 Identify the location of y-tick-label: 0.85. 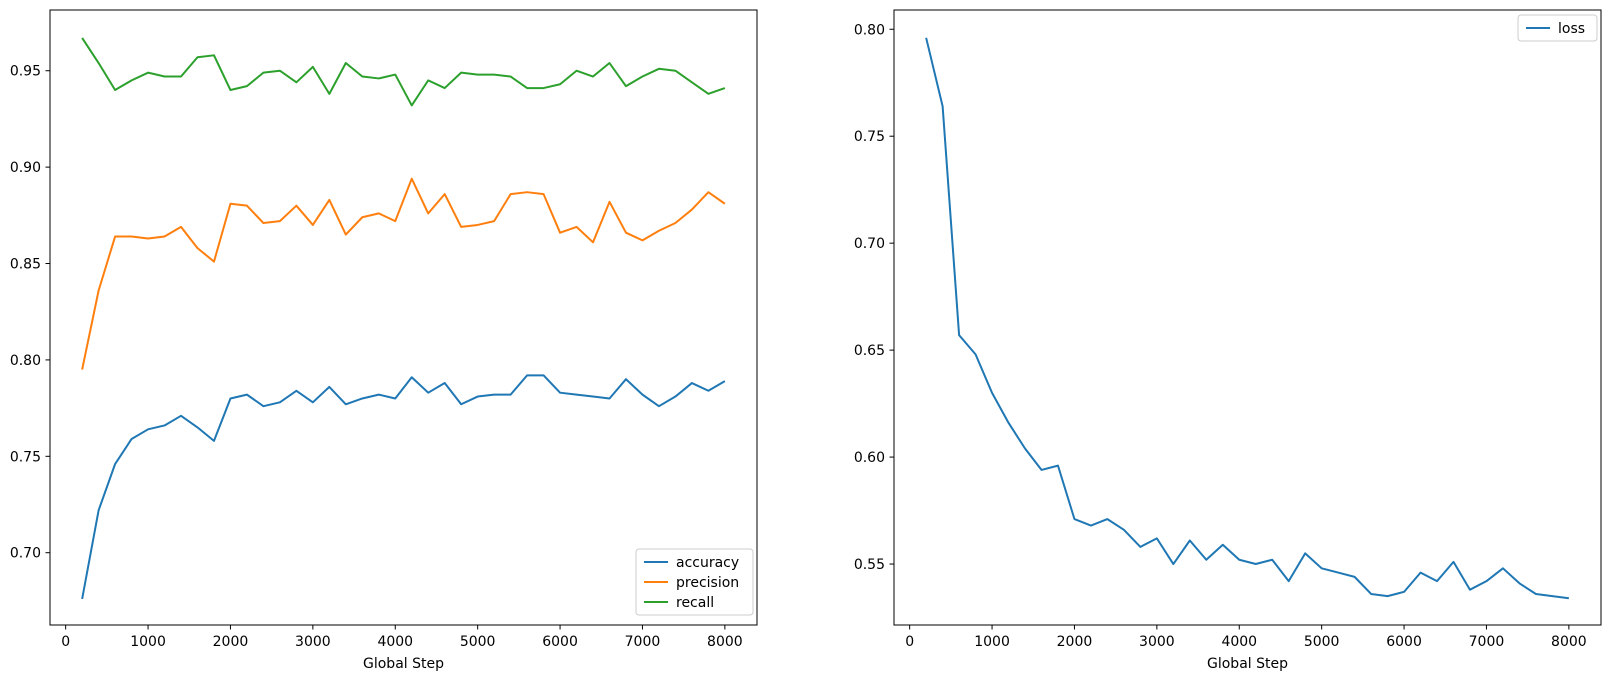
(25, 265).